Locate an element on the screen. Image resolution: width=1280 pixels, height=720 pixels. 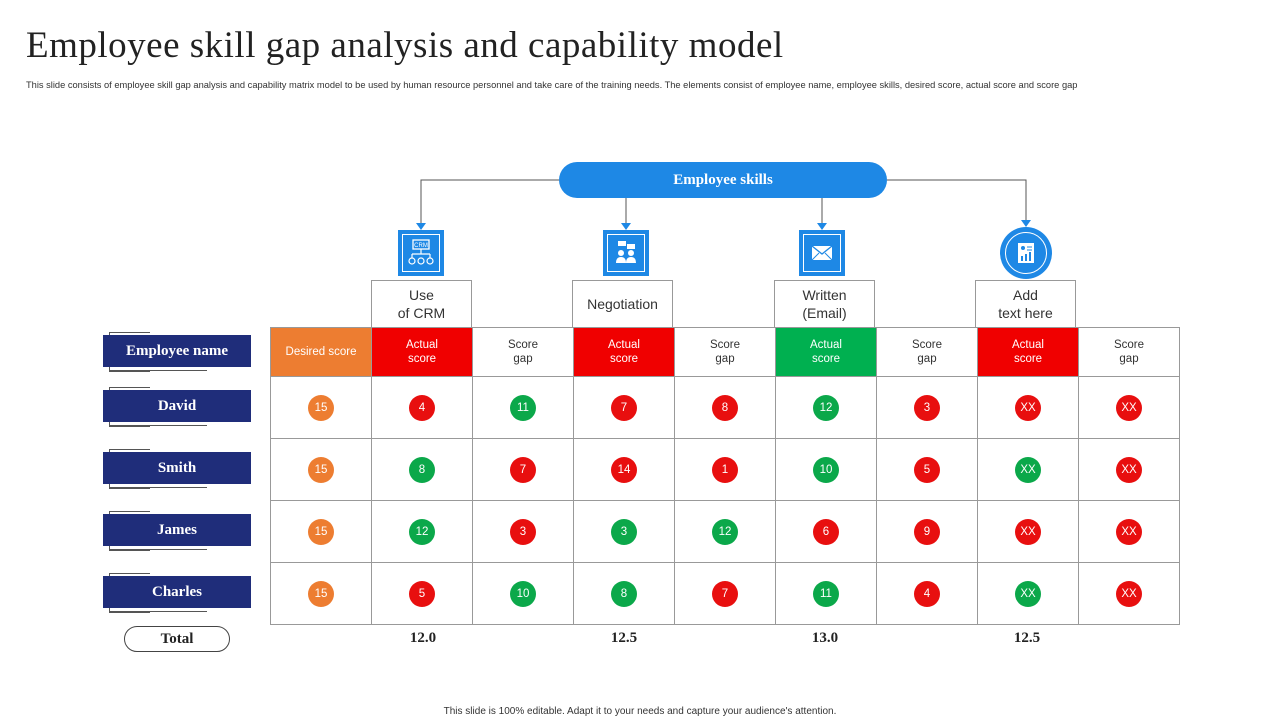
skill-label-negotiation: Negotiation is located at coordinates (622, 304).